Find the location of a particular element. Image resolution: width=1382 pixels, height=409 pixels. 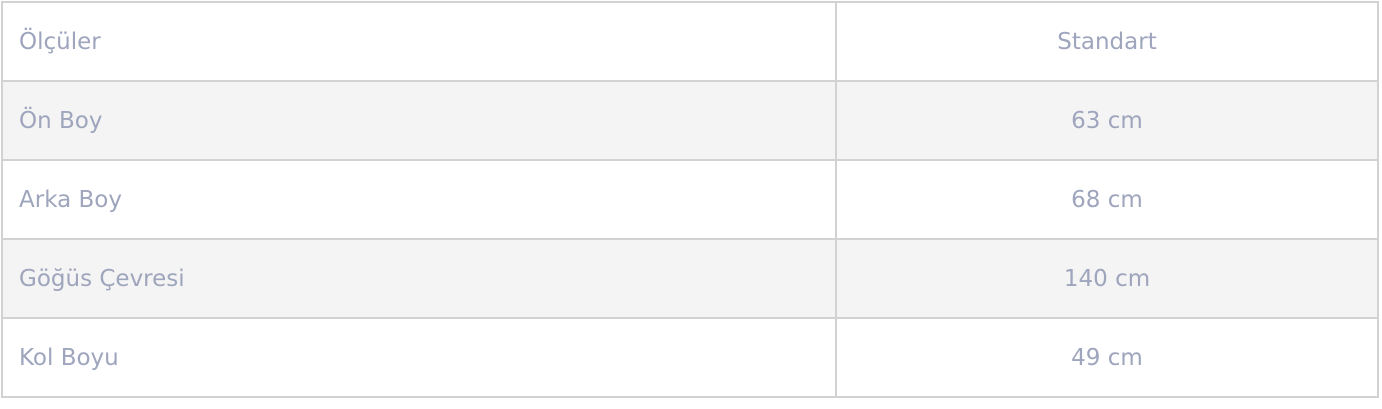

measurement-label: Kol Boyu is located at coordinates (419, 357).